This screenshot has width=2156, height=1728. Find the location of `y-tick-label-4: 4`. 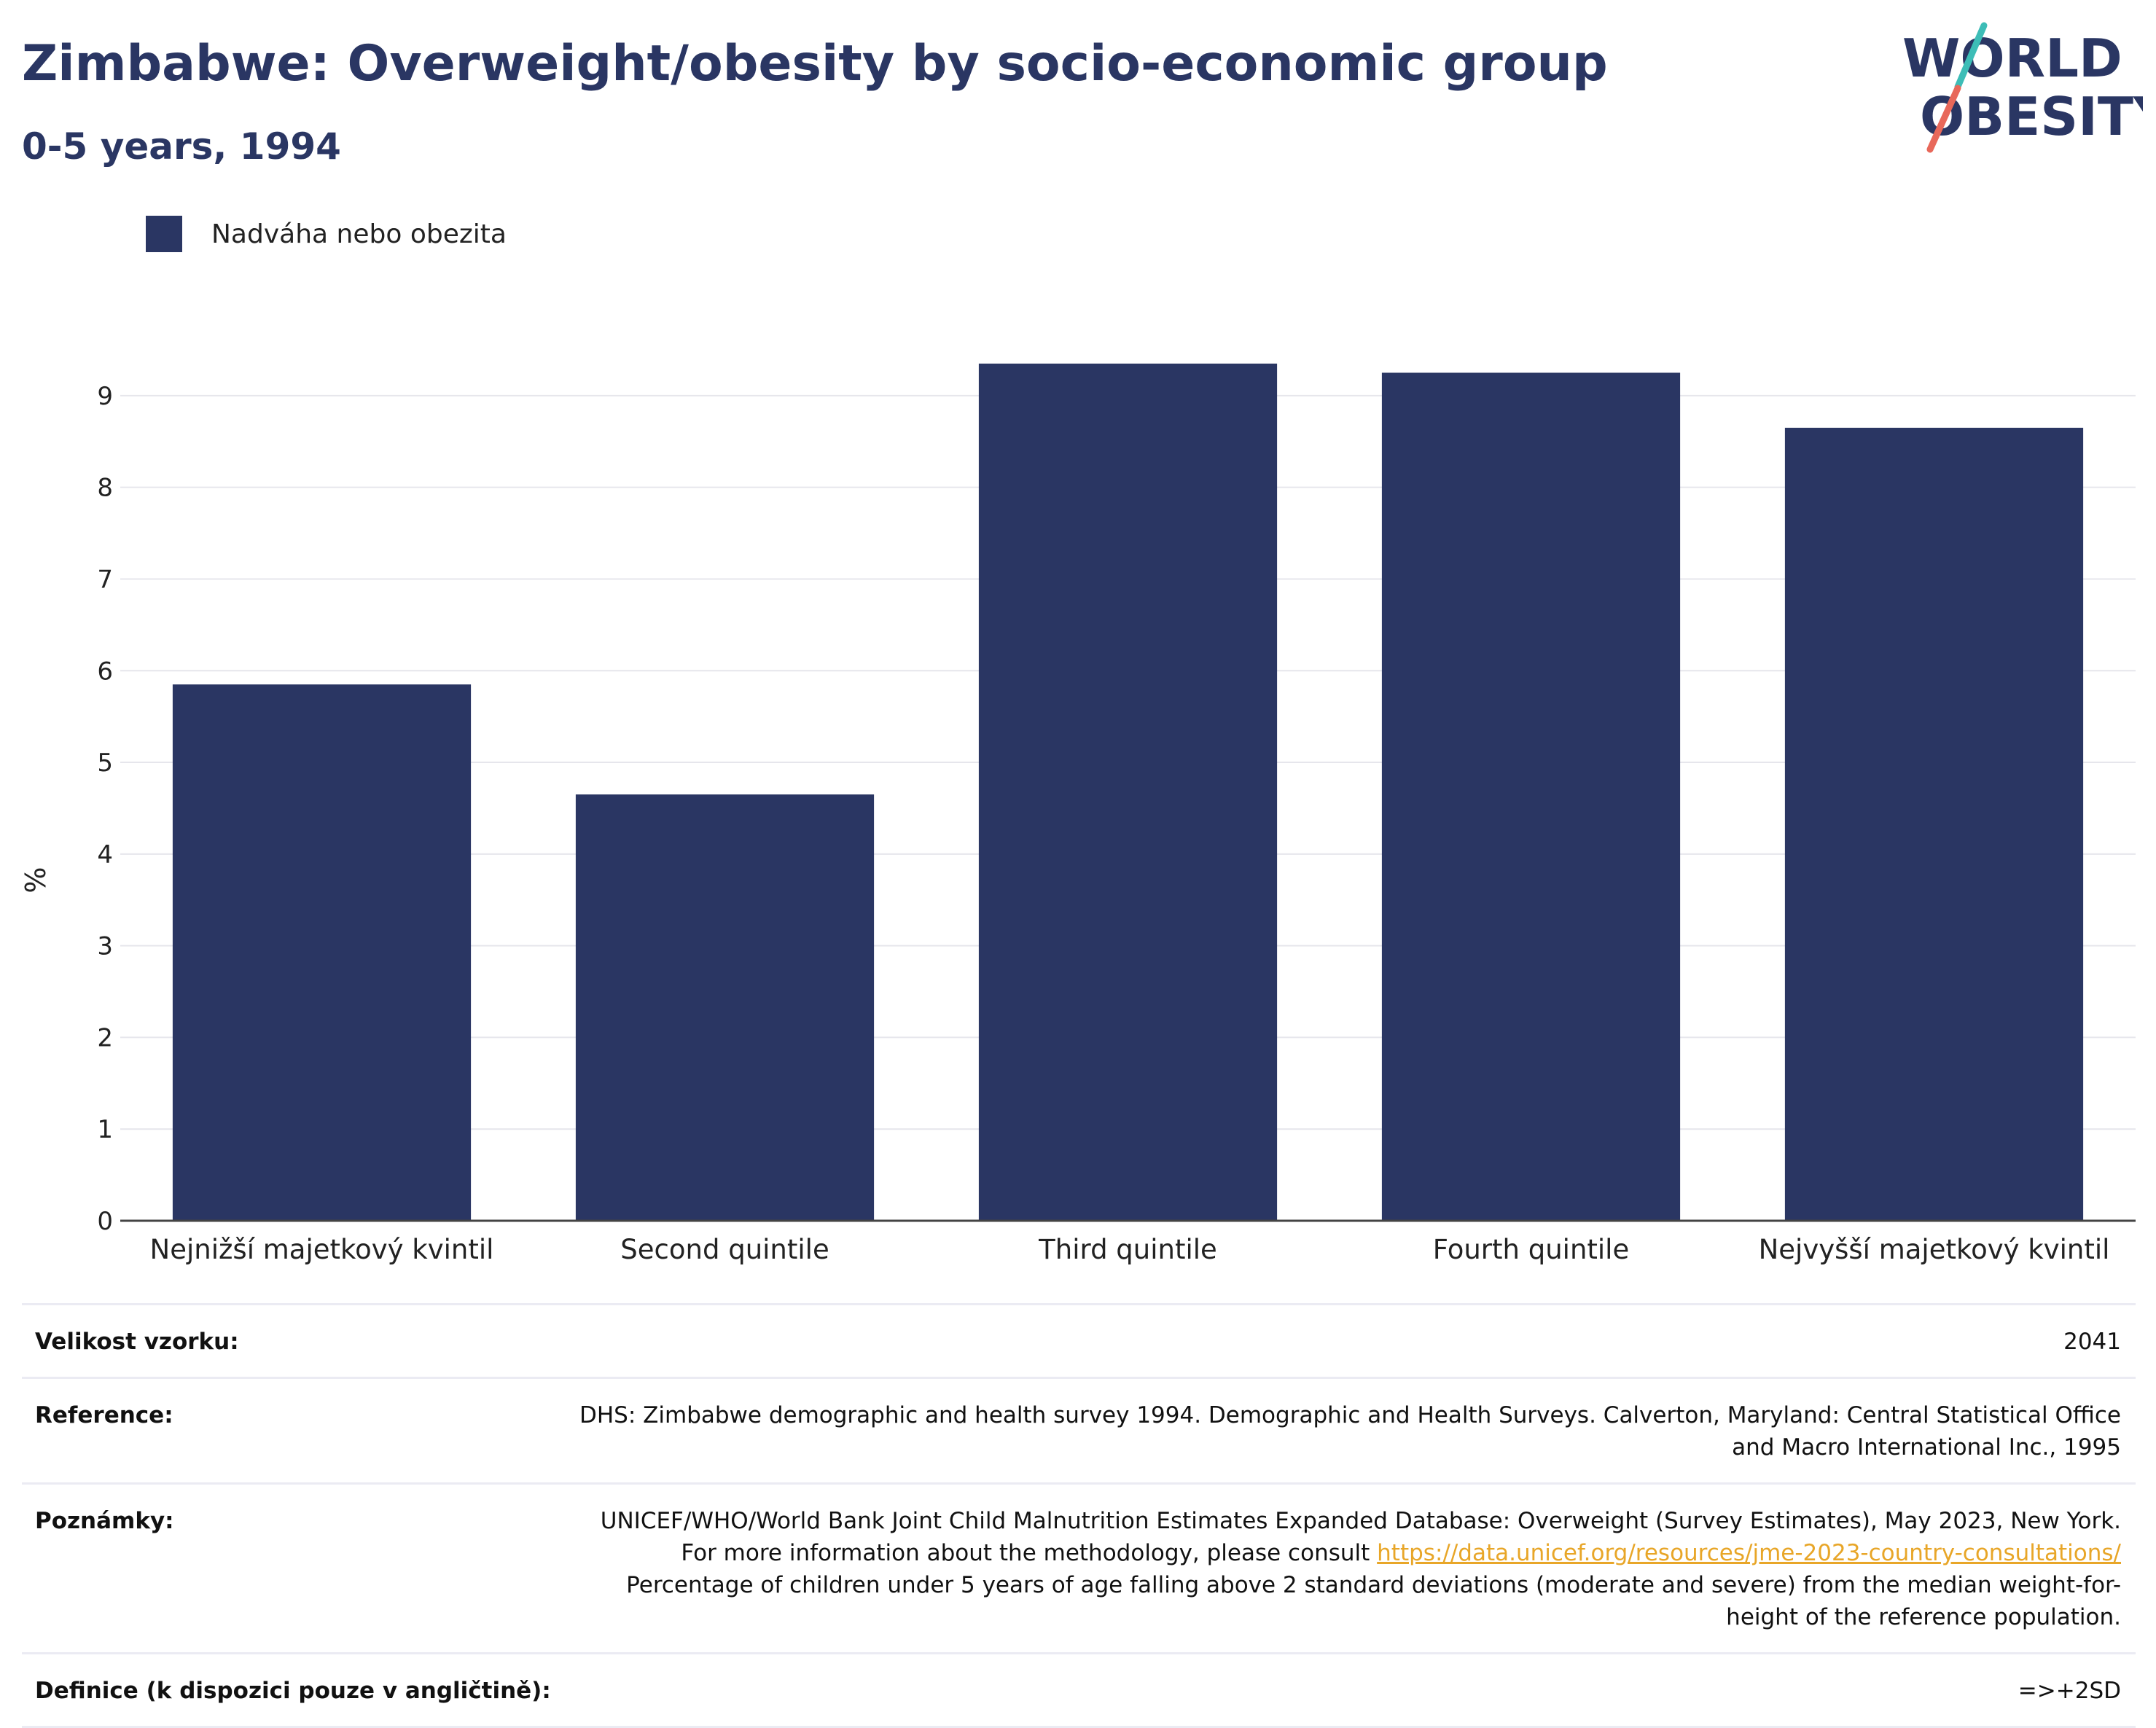

y-tick-label-4: 4 is located at coordinates (105, 854).